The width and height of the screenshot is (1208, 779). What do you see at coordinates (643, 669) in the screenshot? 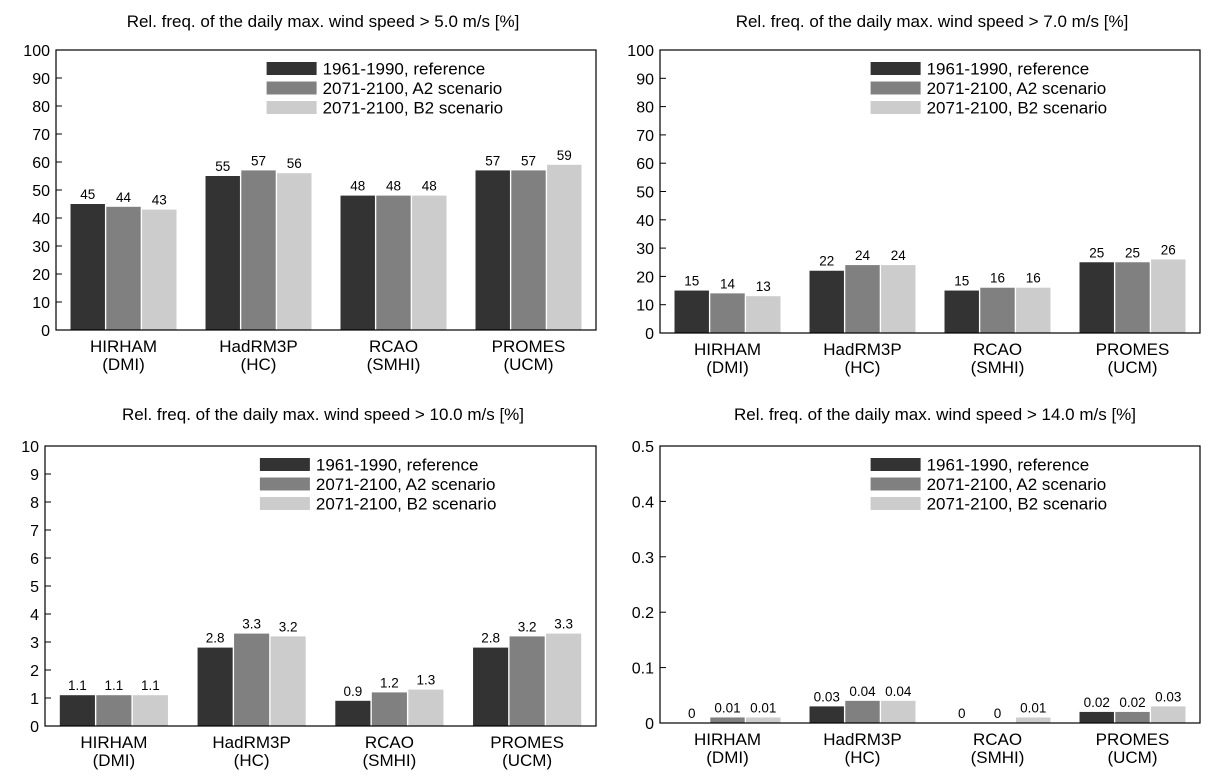
I see `y-tick-label: 0.1` at bounding box center [643, 669].